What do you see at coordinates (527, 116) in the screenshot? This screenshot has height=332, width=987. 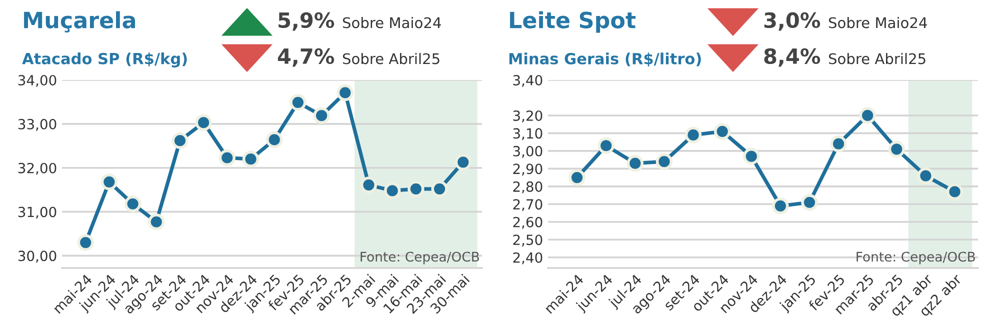 I see `y-tick-label: 3,20` at bounding box center [527, 116].